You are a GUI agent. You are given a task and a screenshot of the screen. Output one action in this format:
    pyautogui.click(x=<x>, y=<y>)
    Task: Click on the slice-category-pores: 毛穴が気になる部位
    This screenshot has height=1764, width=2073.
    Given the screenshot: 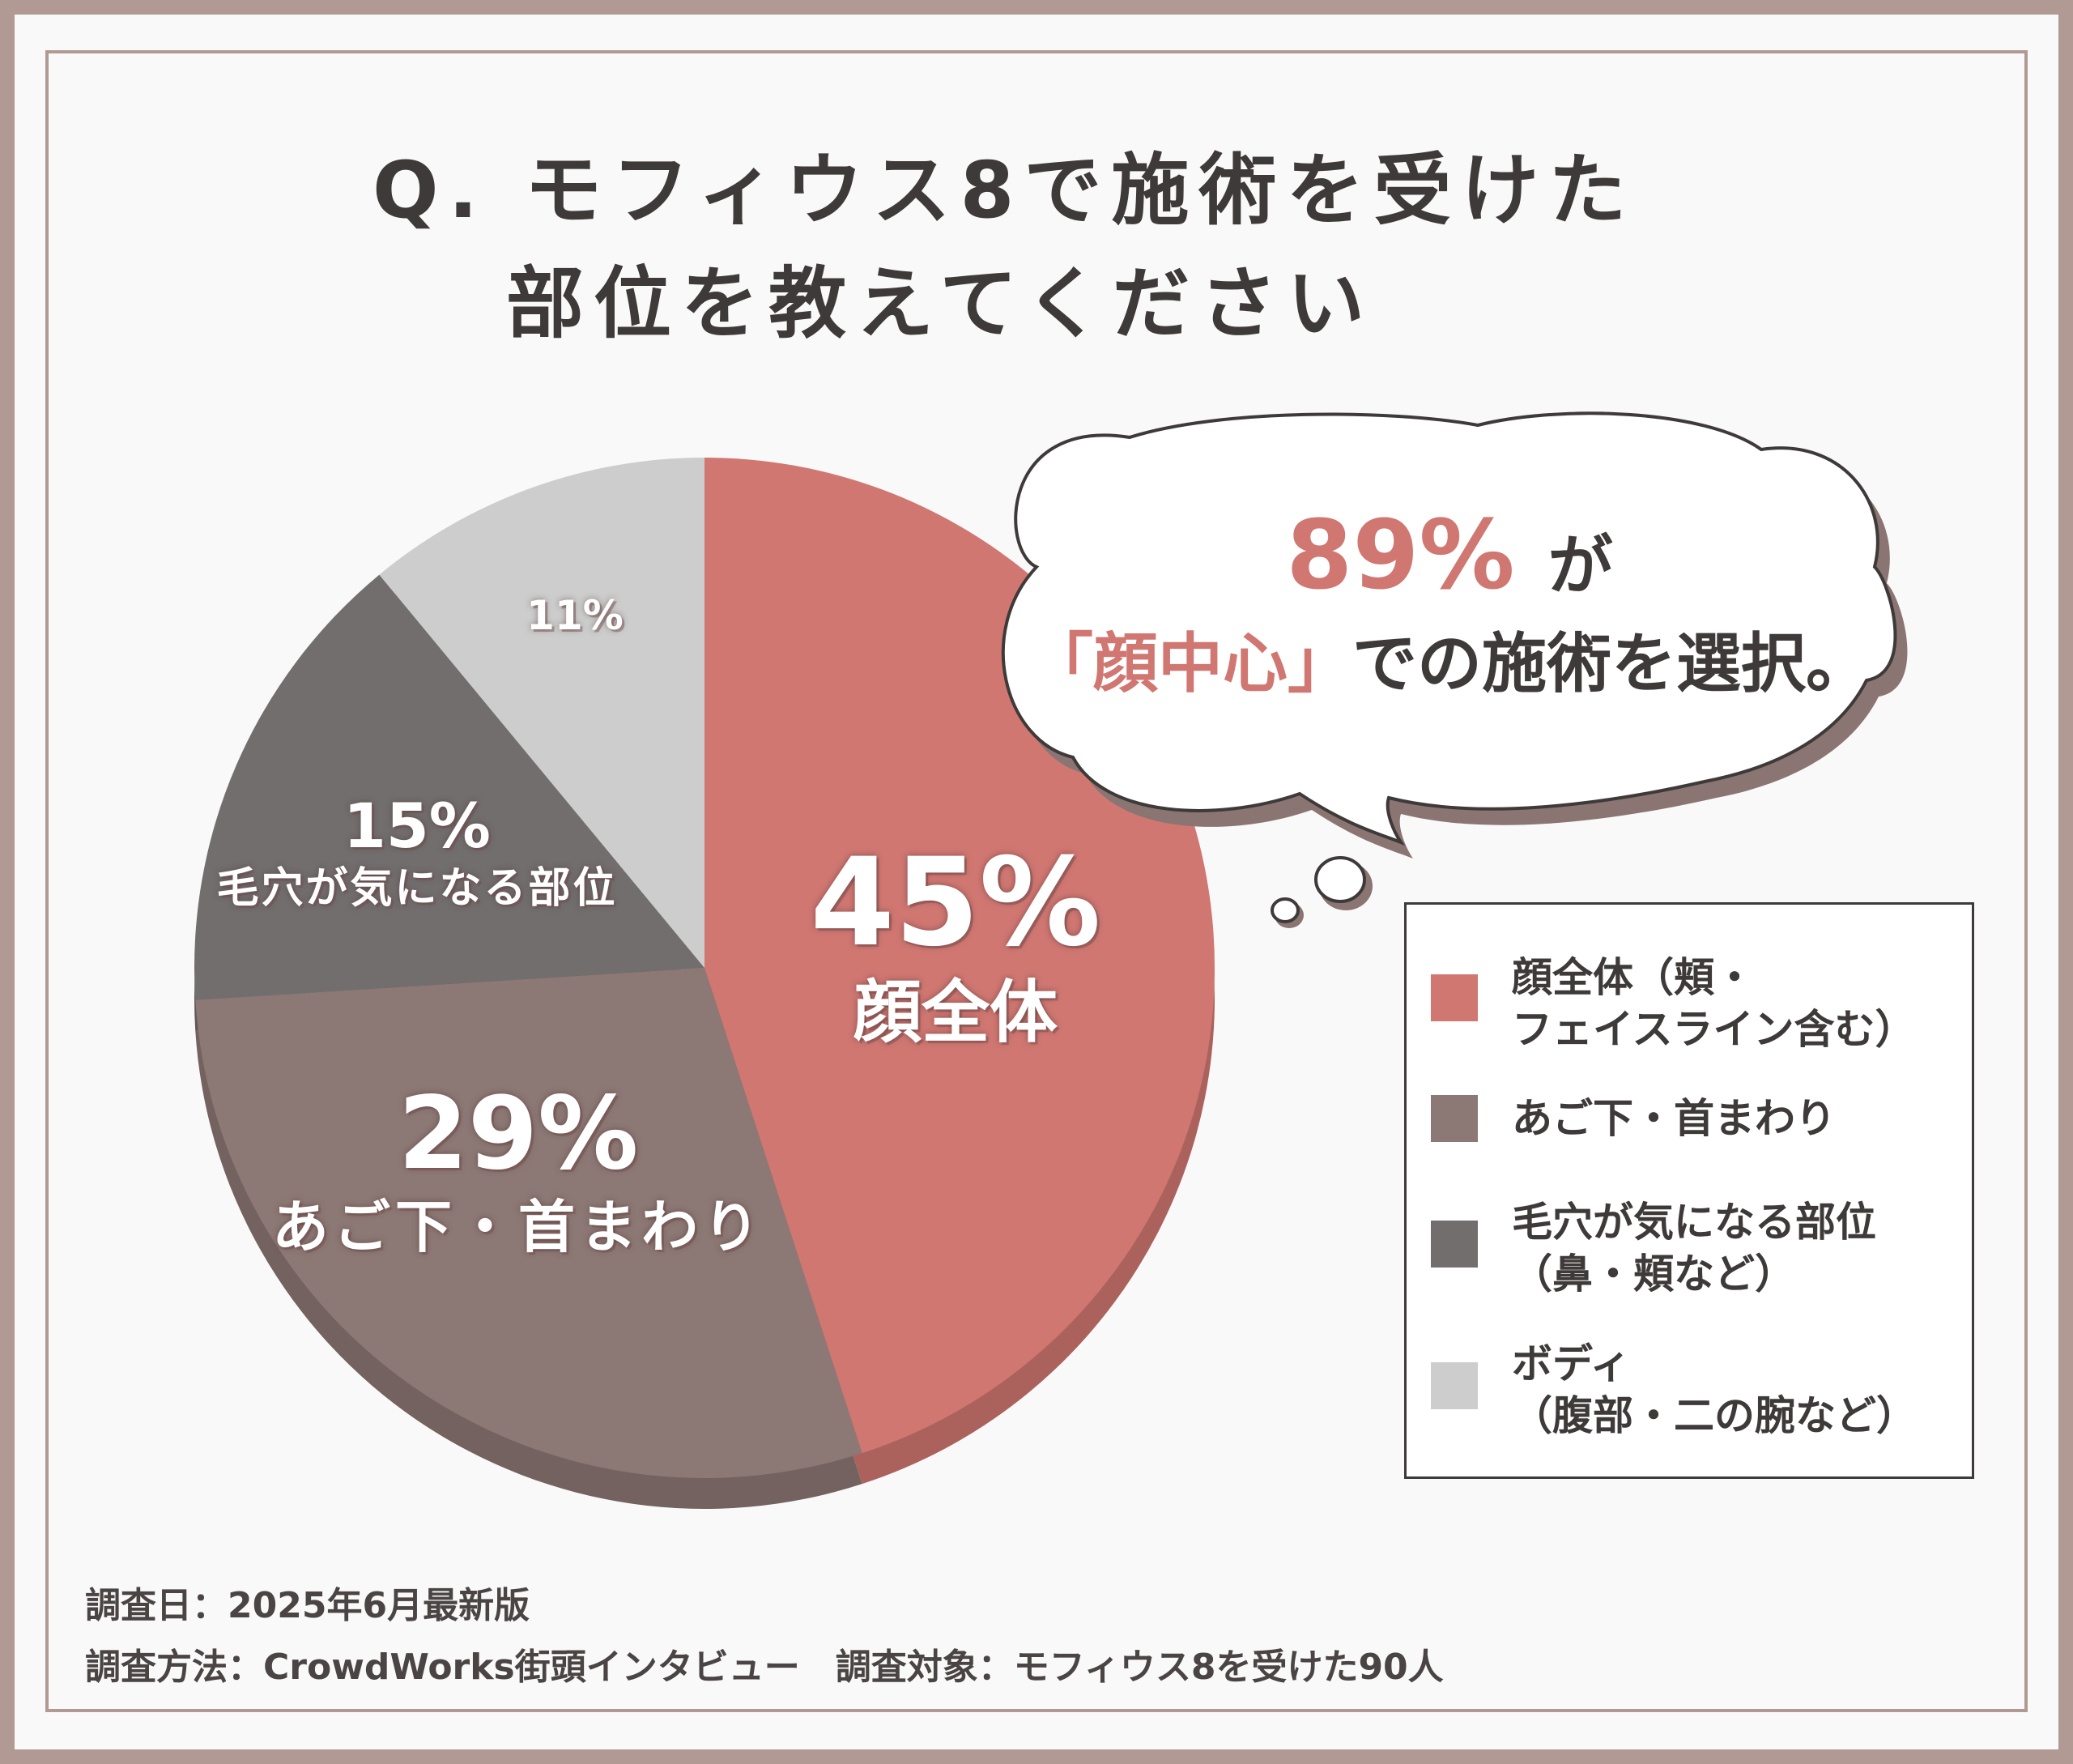 What is the action you would take?
    pyautogui.click(x=417, y=888)
    